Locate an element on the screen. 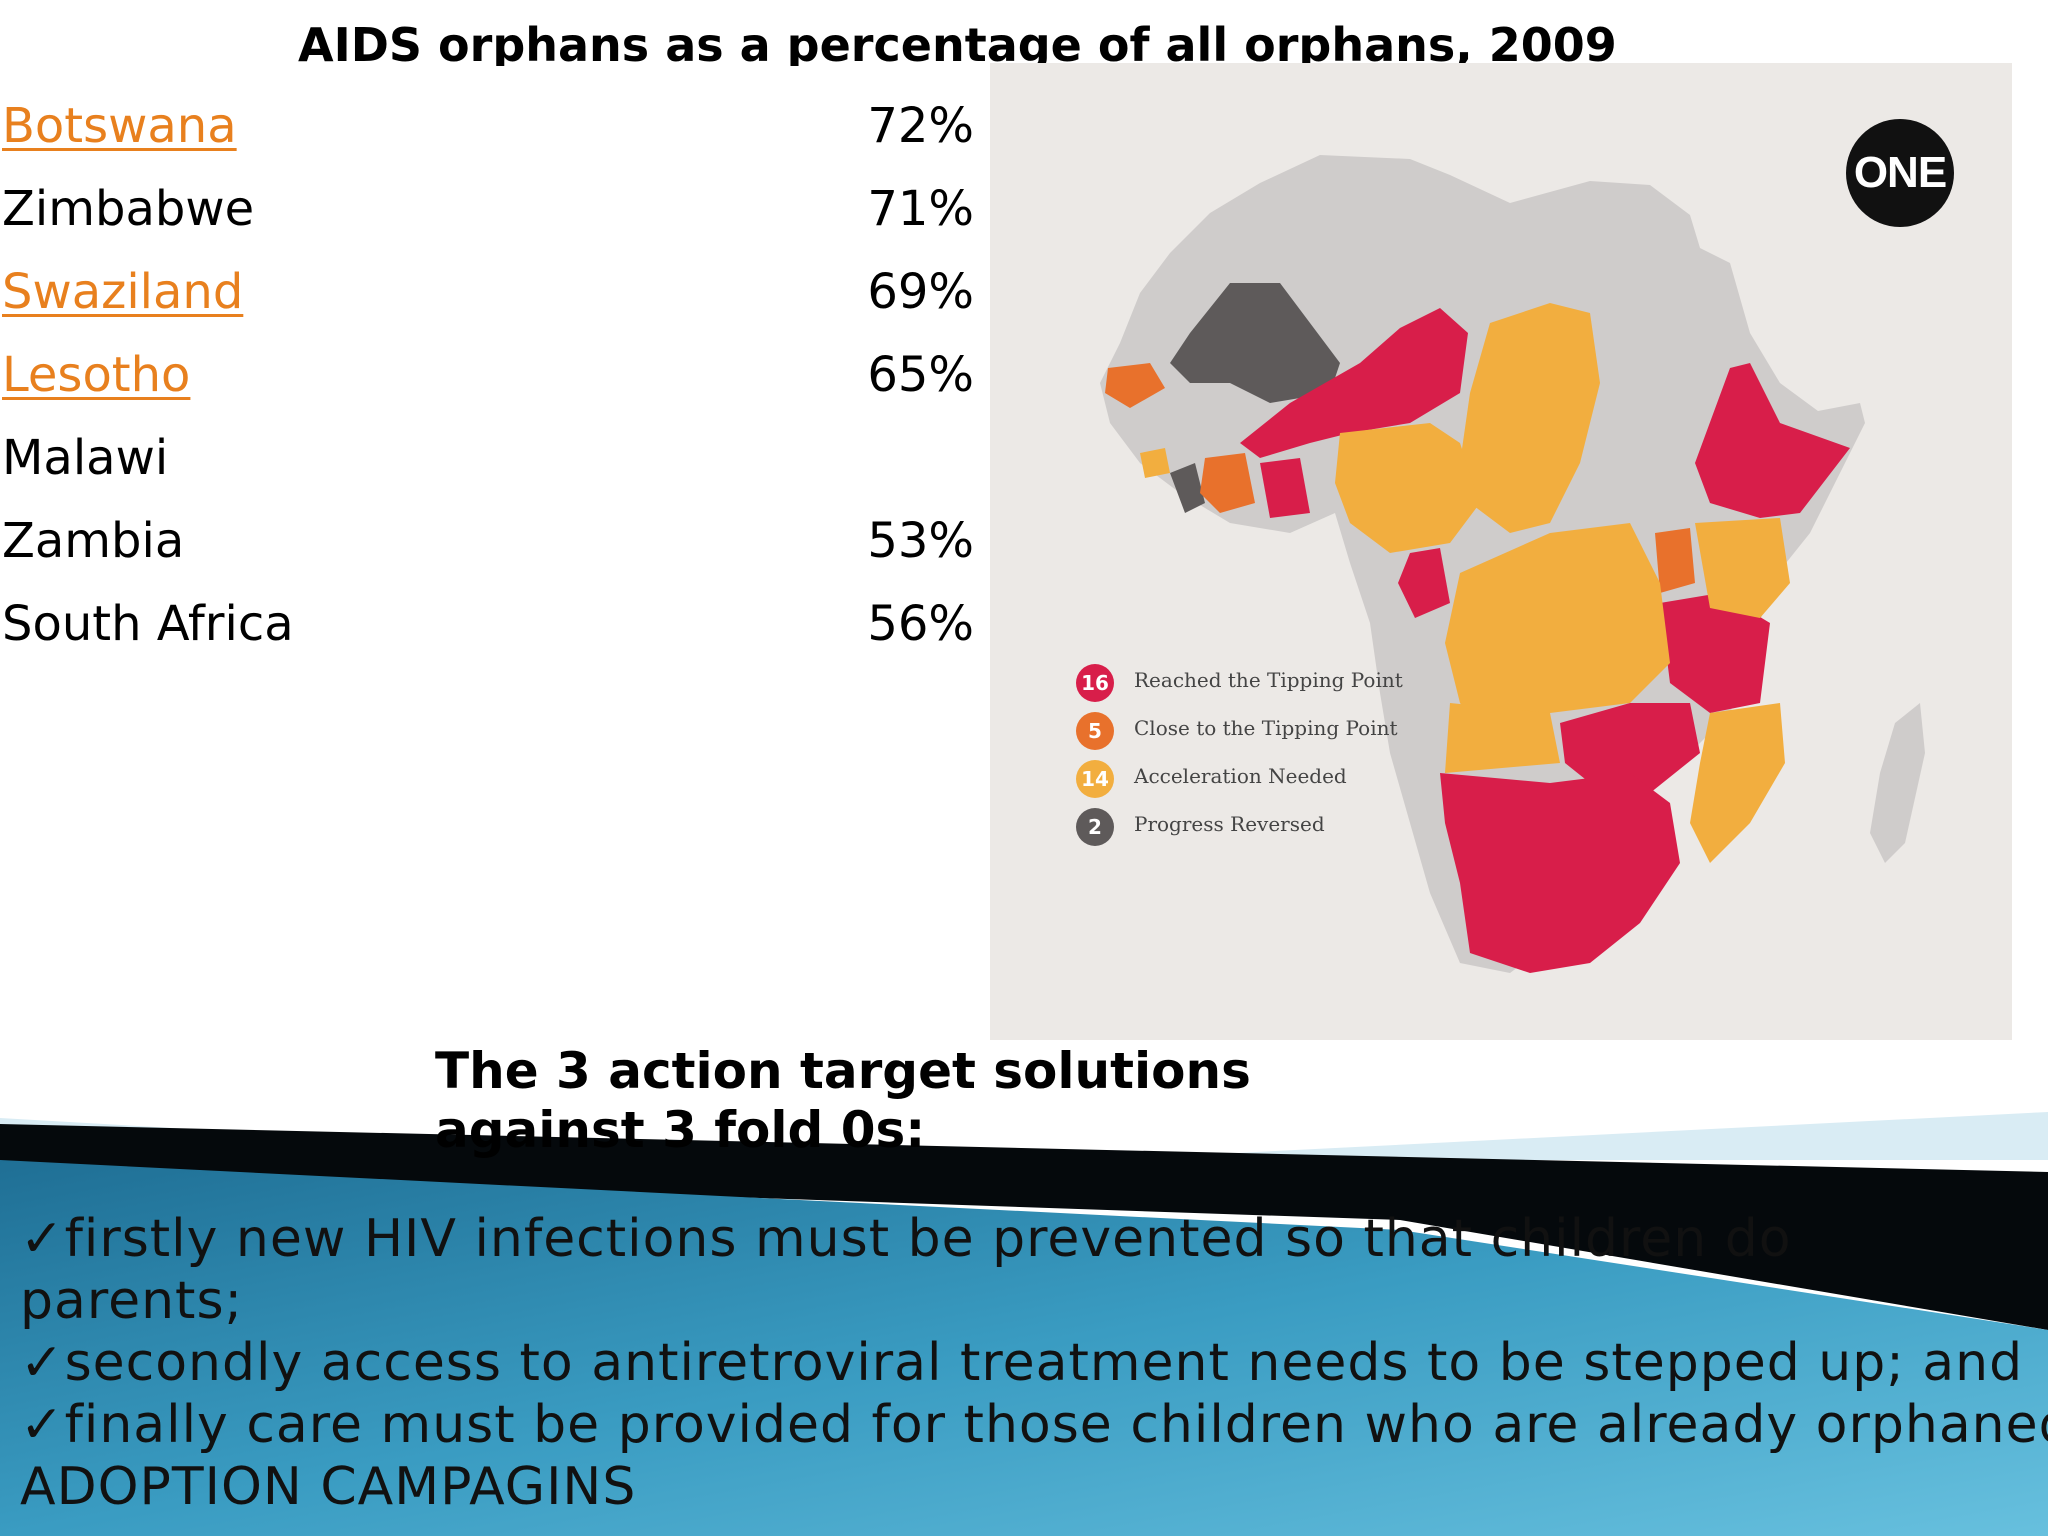 The width and height of the screenshot is (2048, 1536). country-name: Malawi is located at coordinates (85, 458).